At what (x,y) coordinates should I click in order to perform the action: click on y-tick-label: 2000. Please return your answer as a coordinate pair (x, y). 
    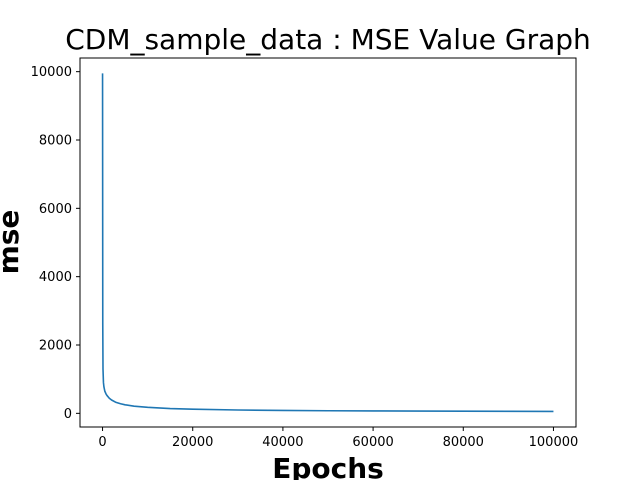
    Looking at the image, I should click on (55, 346).